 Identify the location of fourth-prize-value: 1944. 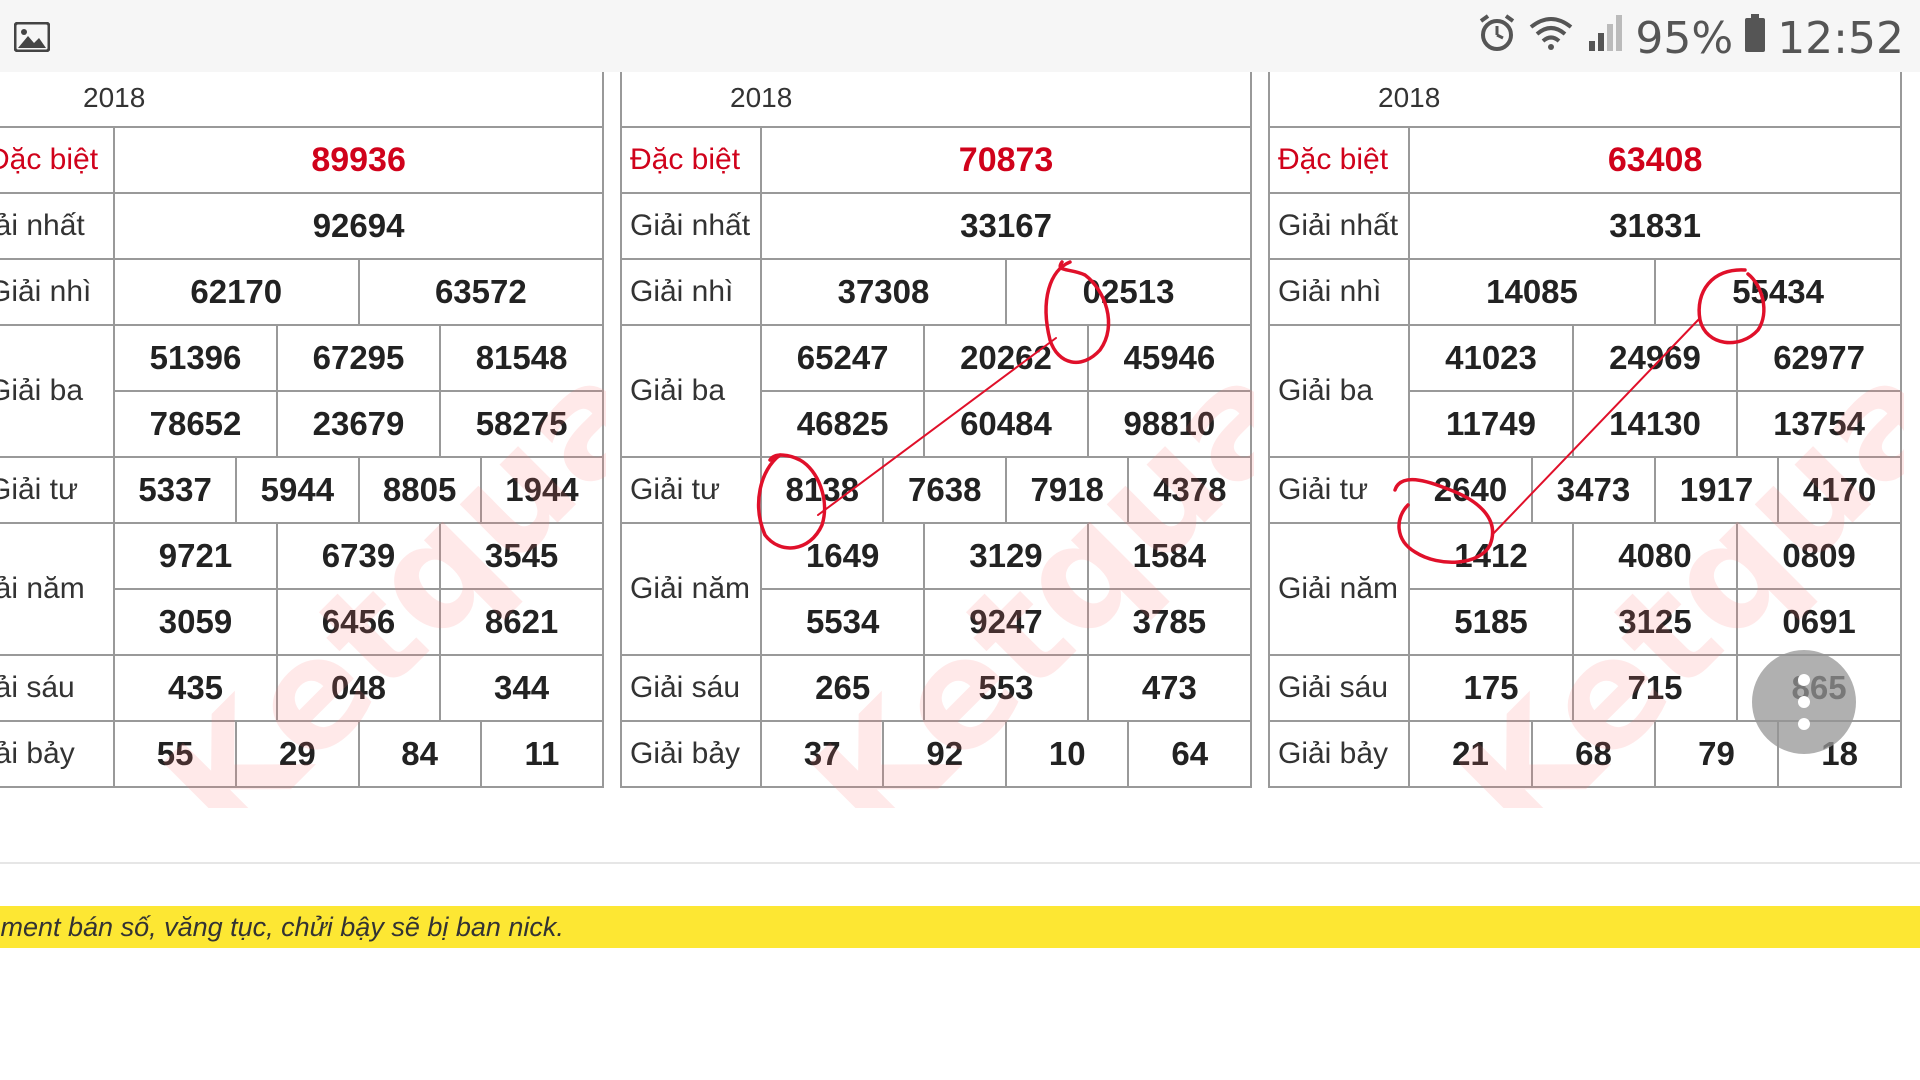
(542, 490).